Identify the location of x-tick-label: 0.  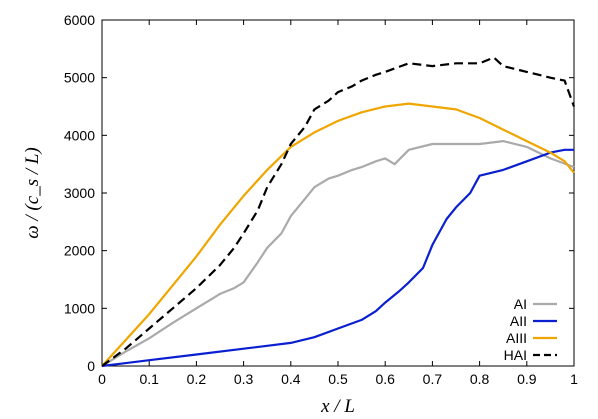
(102, 379).